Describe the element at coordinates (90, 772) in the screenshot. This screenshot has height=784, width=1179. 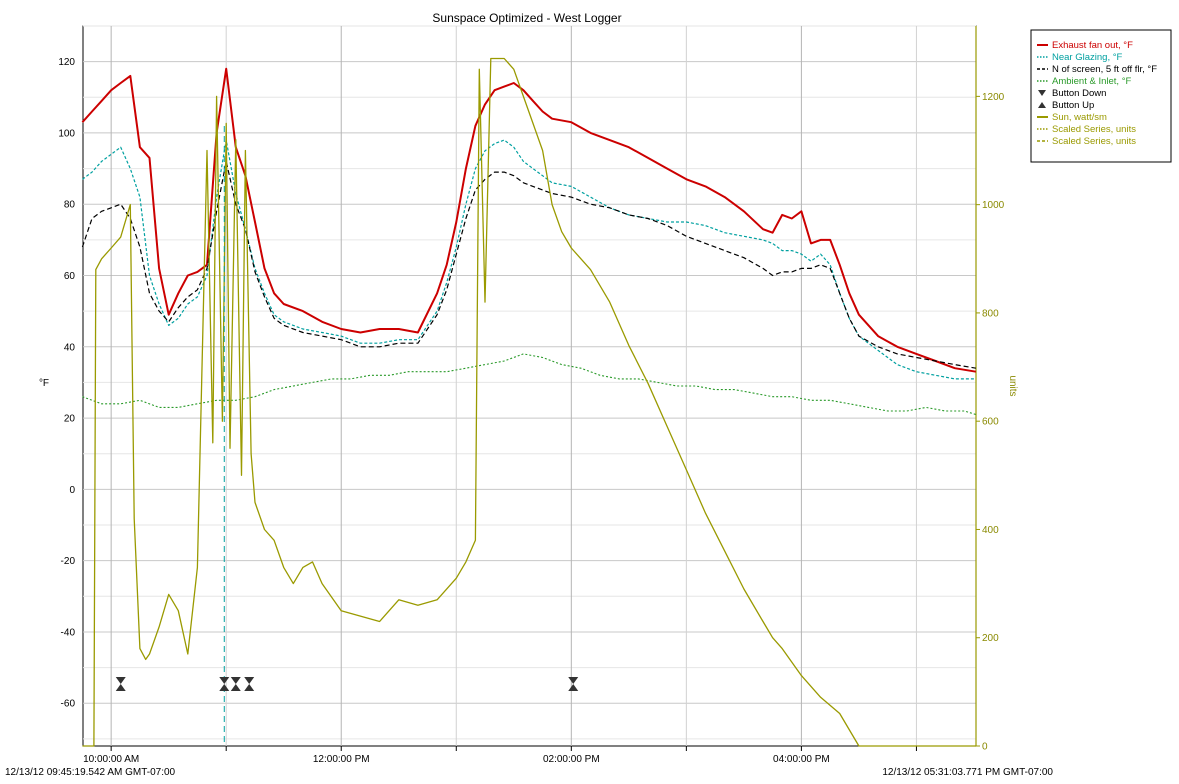
I see `footer-start-time: 12/13/12 09:45:19.542 AM GMT-07:00` at that location.